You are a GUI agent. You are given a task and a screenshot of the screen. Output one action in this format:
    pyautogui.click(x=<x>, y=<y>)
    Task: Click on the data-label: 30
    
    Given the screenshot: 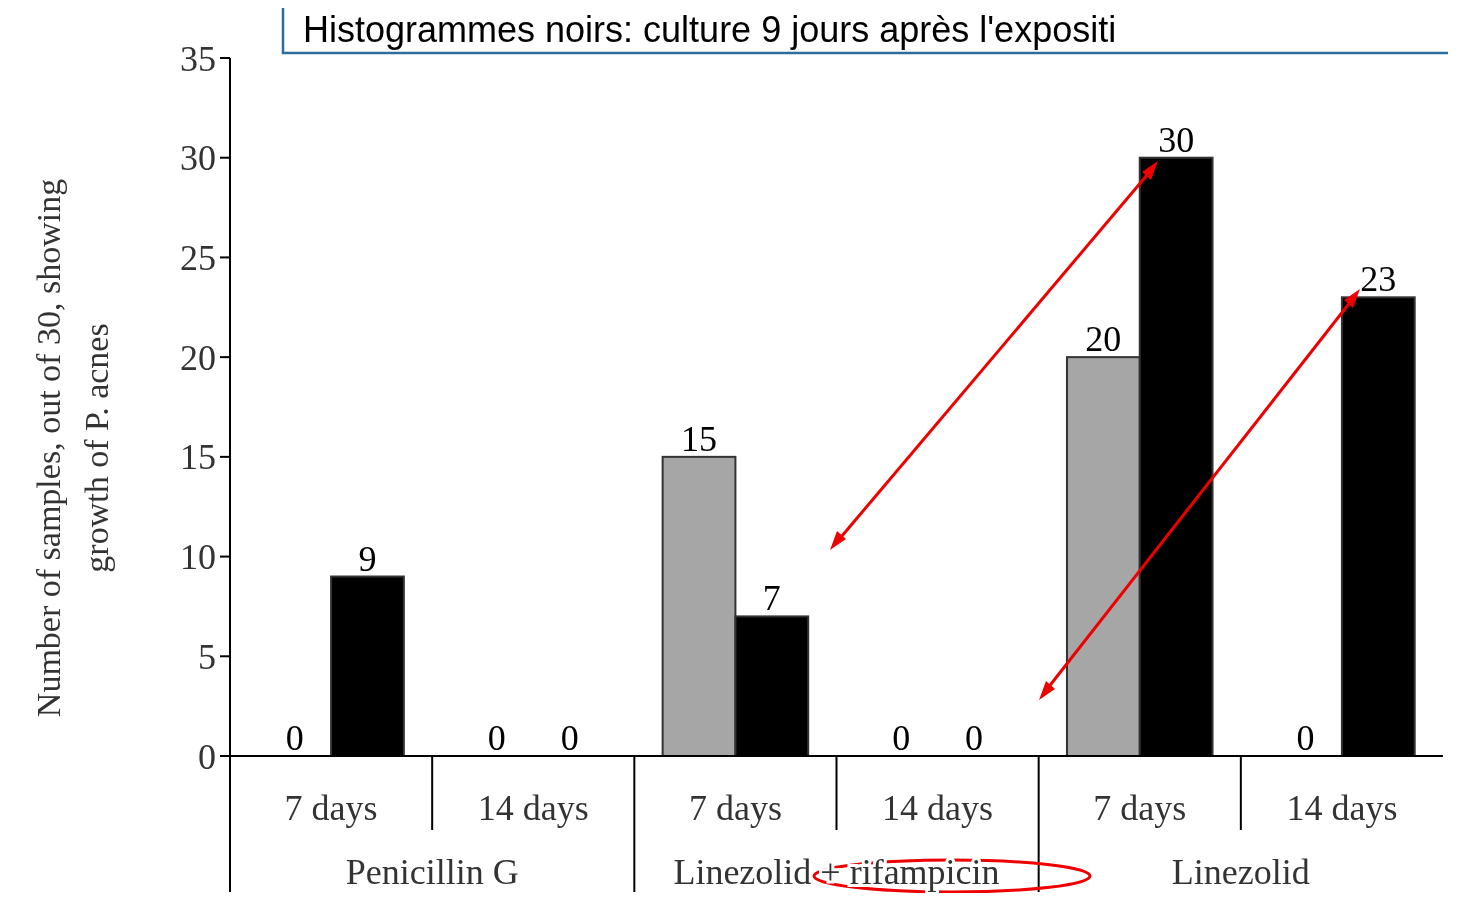 What is the action you would take?
    pyautogui.click(x=1176, y=139)
    